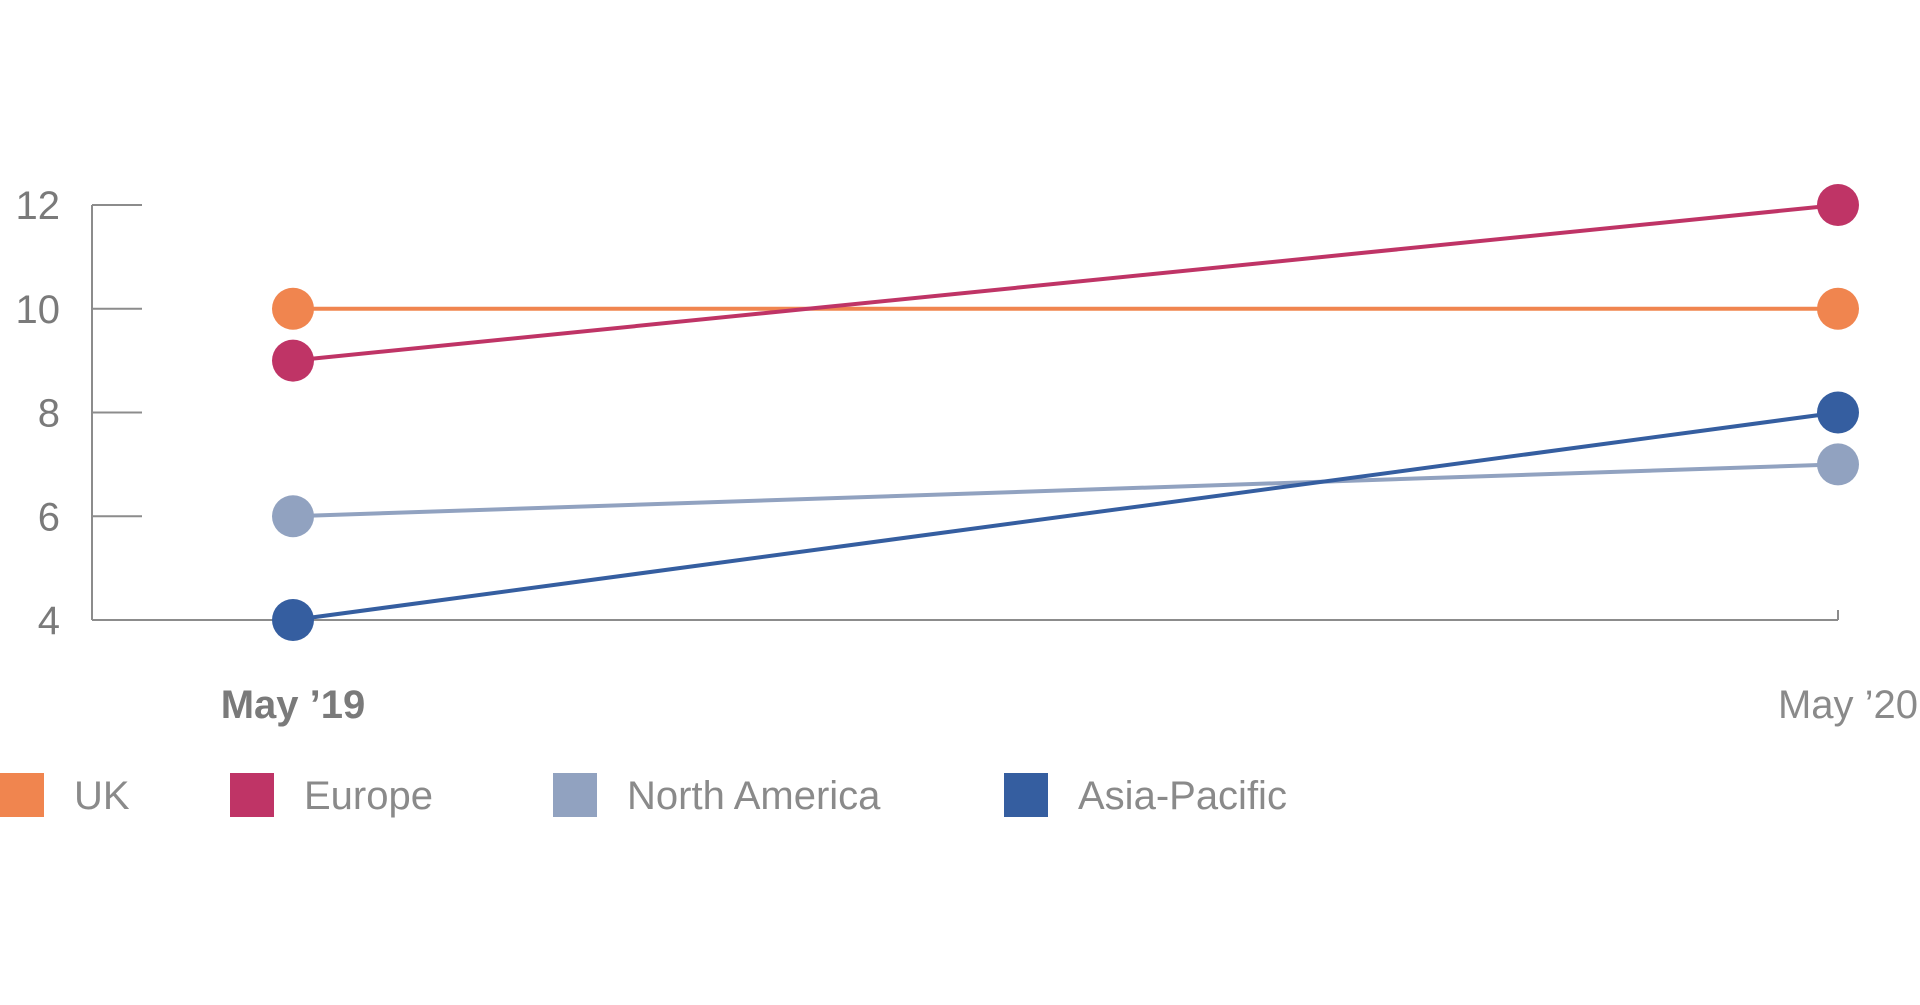 This screenshot has width=1920, height=1005. What do you see at coordinates (22, 795) in the screenshot?
I see `legend-swatch-uk` at bounding box center [22, 795].